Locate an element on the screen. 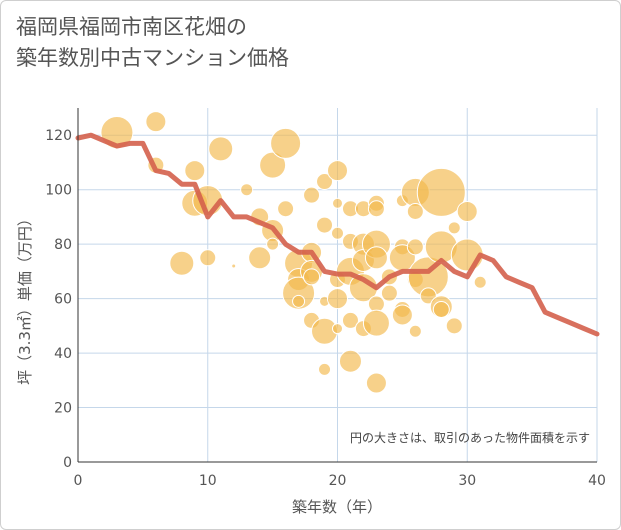 The image size is (621, 530). y-tick-label: 0 is located at coordinates (67, 463).